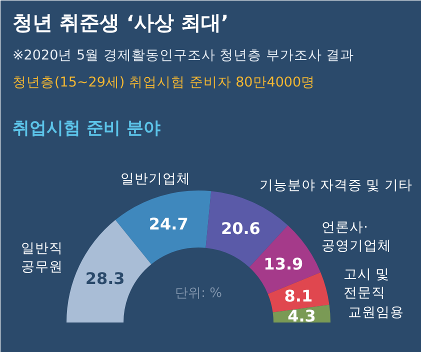 Image resolution: width=421 pixels, height=352 pixels. What do you see at coordinates (302, 316) in the screenshot?
I see `data-label: 4.3` at bounding box center [302, 316].